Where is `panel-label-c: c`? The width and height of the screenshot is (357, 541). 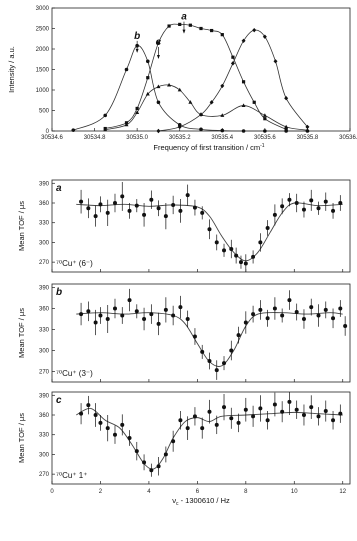 panel-label-c: c is located at coordinates (59, 400).